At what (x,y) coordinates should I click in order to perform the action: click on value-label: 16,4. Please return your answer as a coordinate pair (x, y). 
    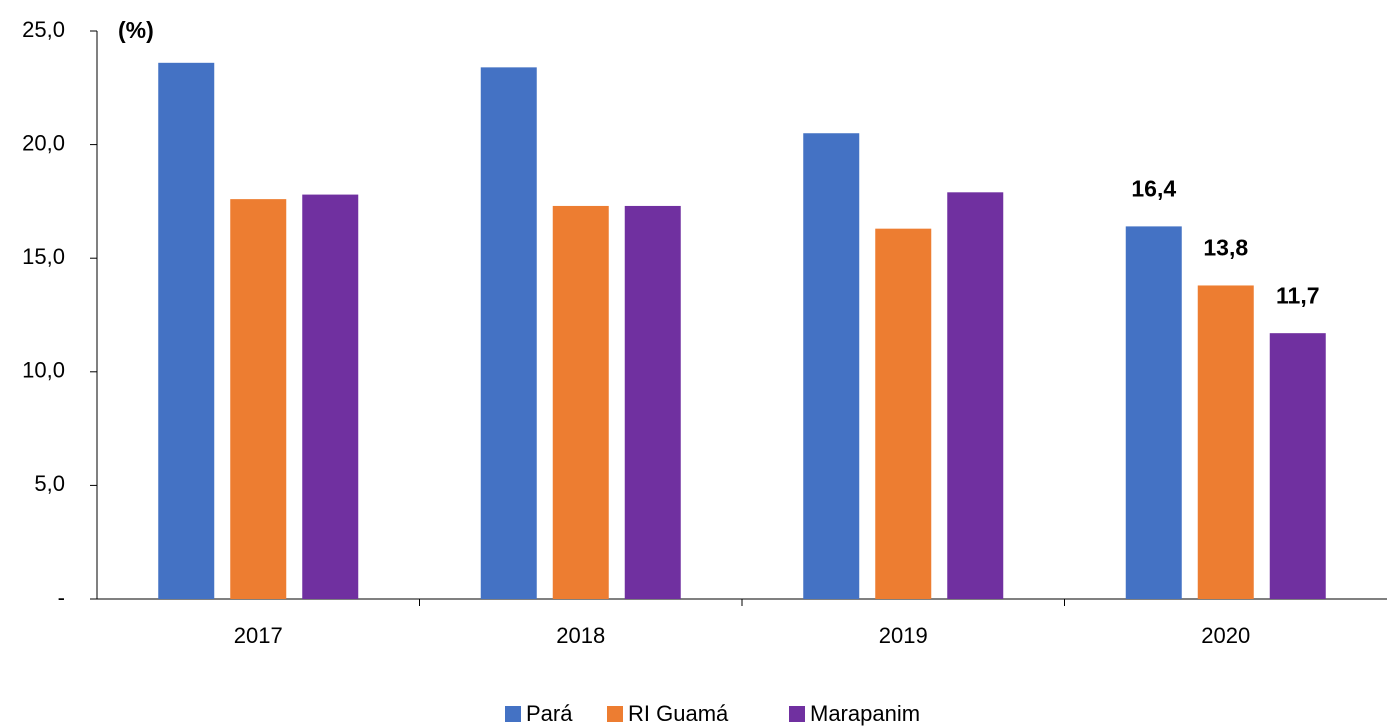
    Looking at the image, I should click on (1153, 188).